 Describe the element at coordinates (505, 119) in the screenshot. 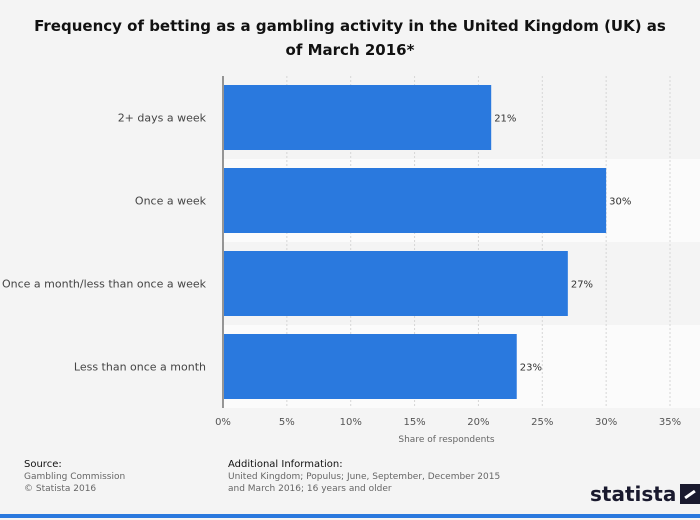

I see `bar-value-label: 21%` at that location.